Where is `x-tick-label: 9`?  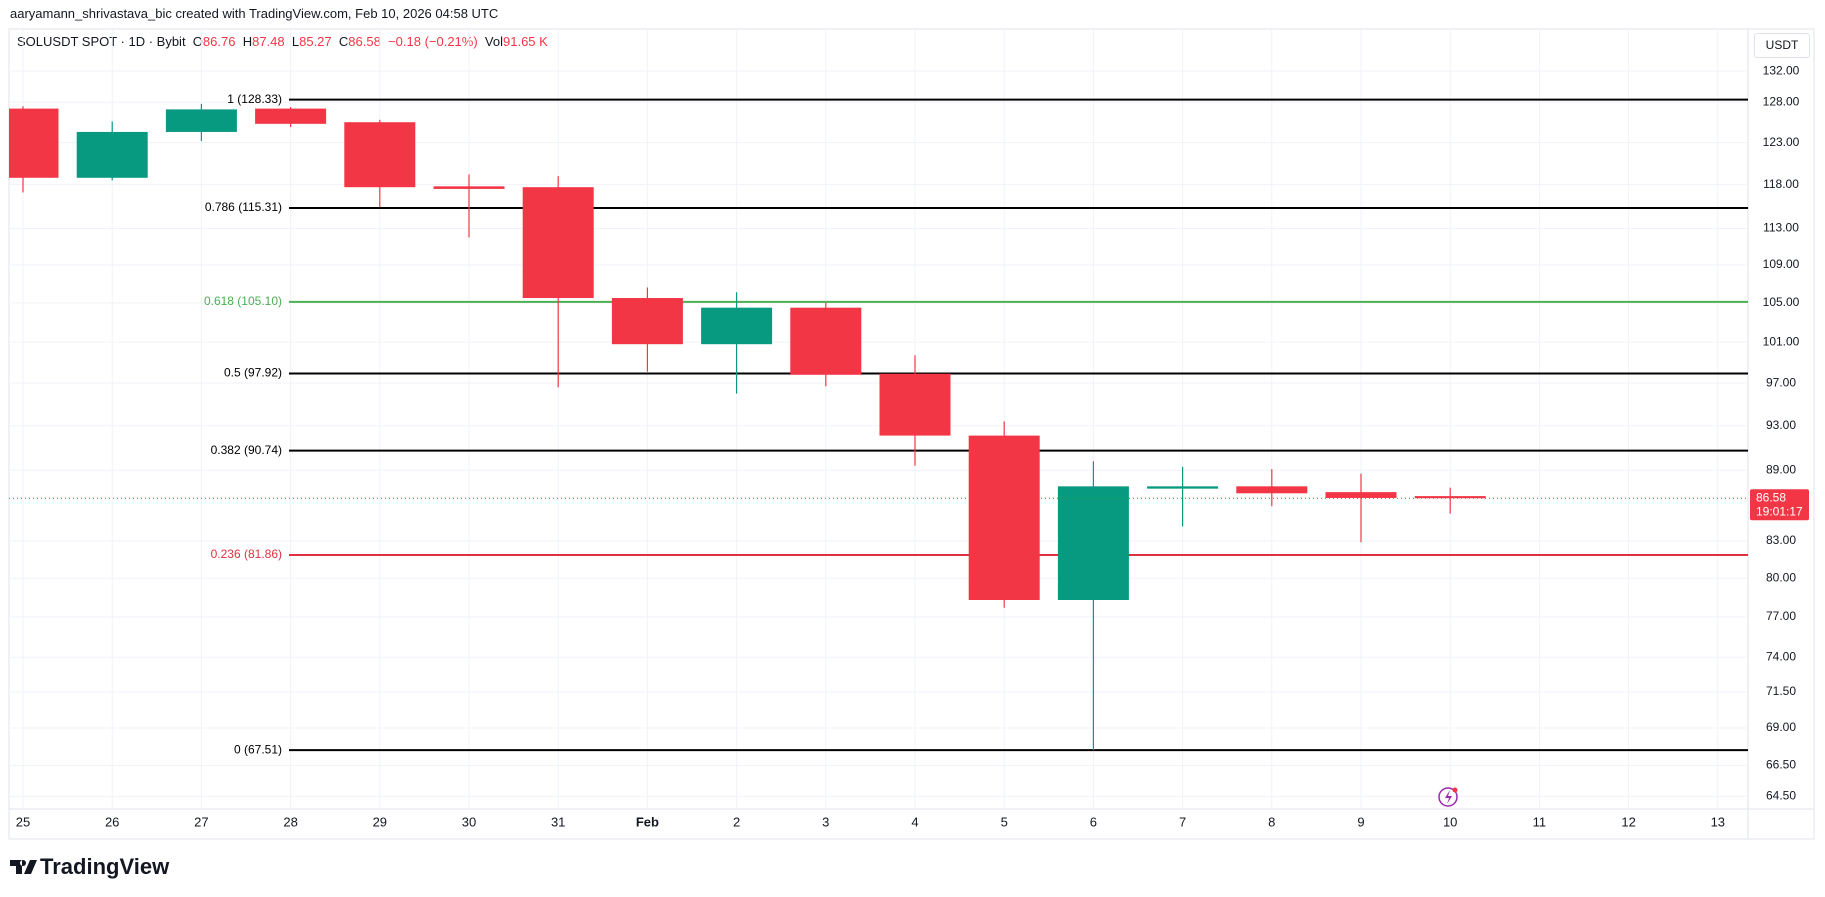
x-tick-label: 9 is located at coordinates (1360, 821).